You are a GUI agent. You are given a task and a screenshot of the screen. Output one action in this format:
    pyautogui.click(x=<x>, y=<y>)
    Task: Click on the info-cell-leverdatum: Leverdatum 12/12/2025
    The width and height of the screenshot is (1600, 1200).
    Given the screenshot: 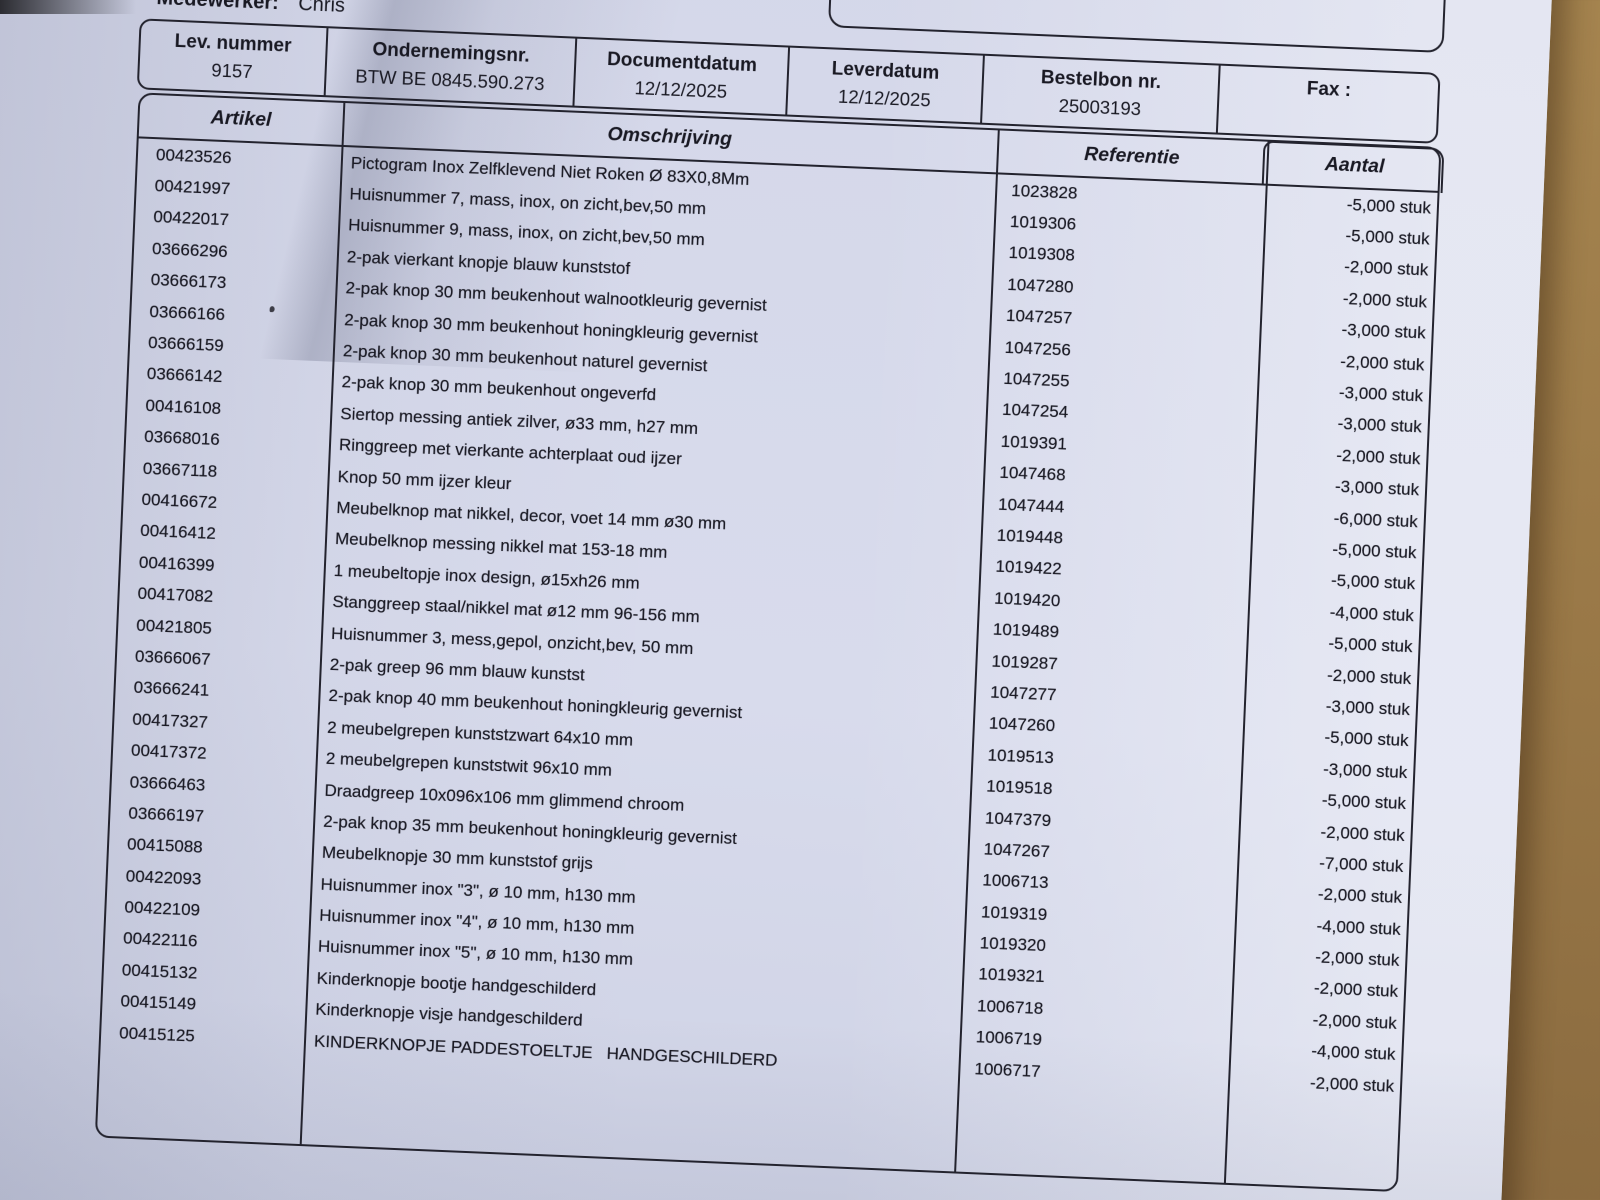 What is the action you would take?
    pyautogui.click(x=886, y=85)
    